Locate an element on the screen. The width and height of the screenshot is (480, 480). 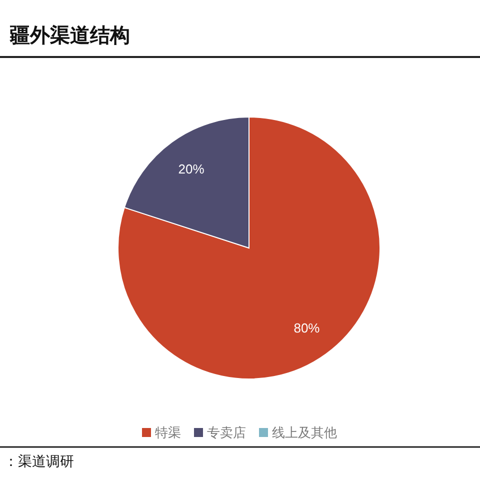
legend-label: 专卖店 is located at coordinates (226, 432).